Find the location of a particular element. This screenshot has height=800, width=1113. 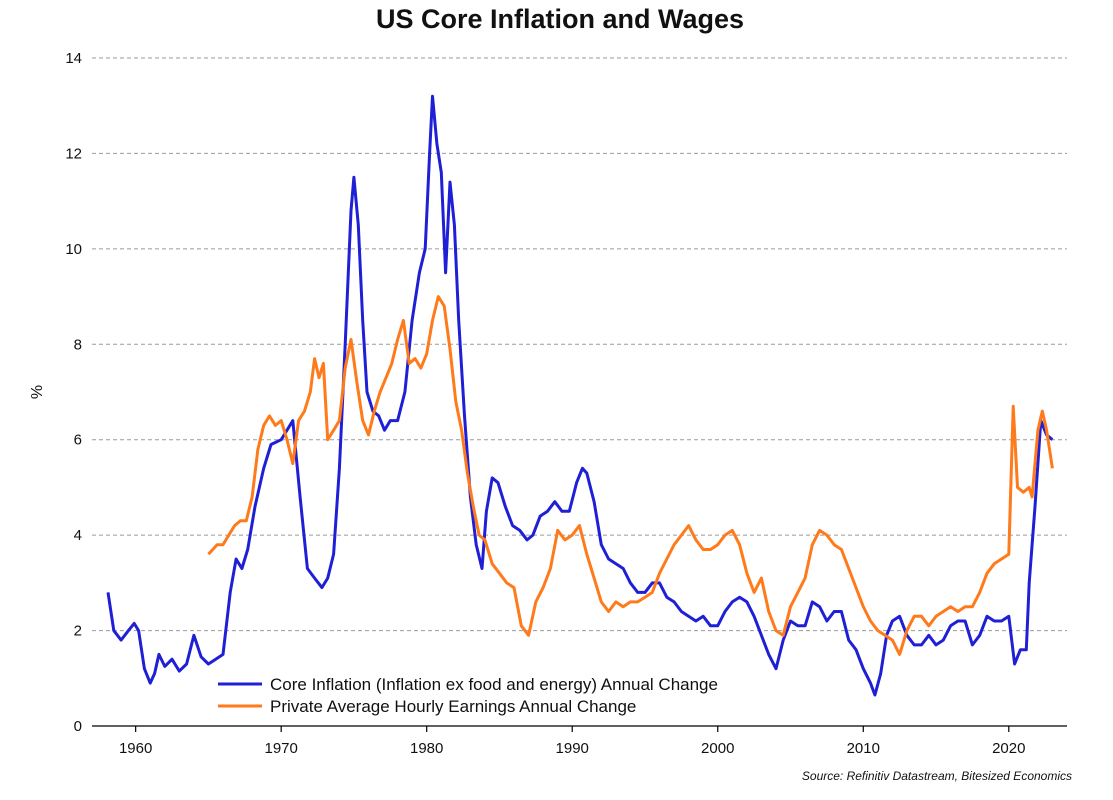

y-tick-label: 8 is located at coordinates (78, 344).